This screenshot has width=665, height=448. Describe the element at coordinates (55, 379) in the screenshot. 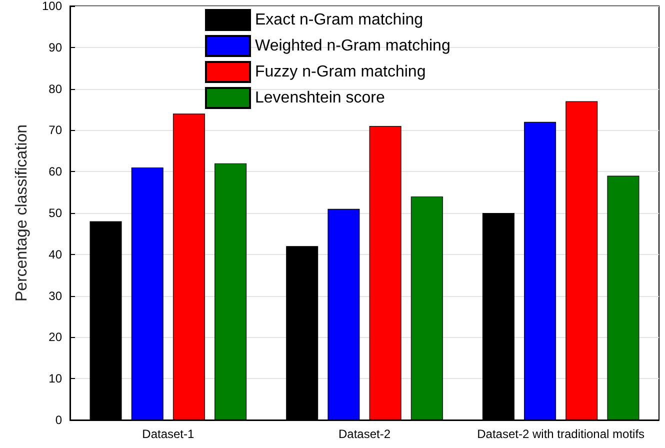

I see `y-tick-label: 10` at that location.